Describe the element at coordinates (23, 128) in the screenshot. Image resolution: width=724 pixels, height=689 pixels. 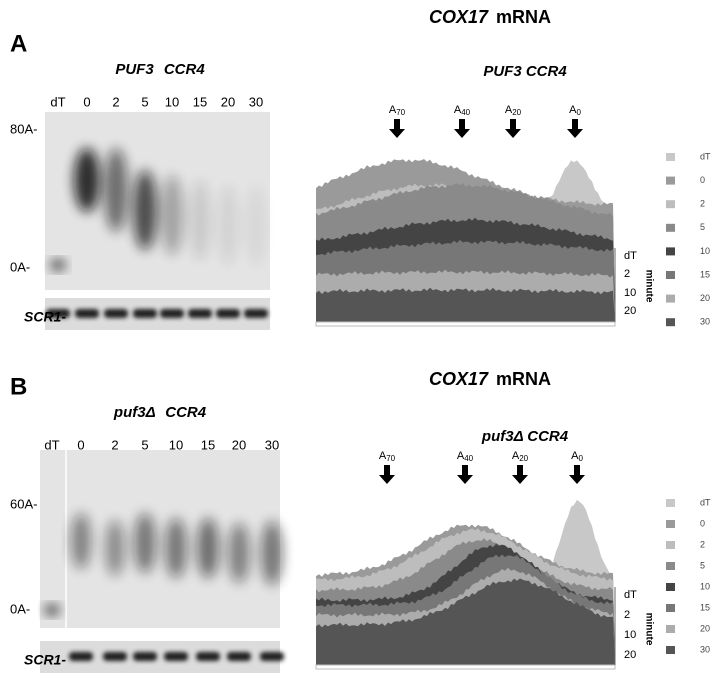
I see `size-marker: 80A-` at that location.